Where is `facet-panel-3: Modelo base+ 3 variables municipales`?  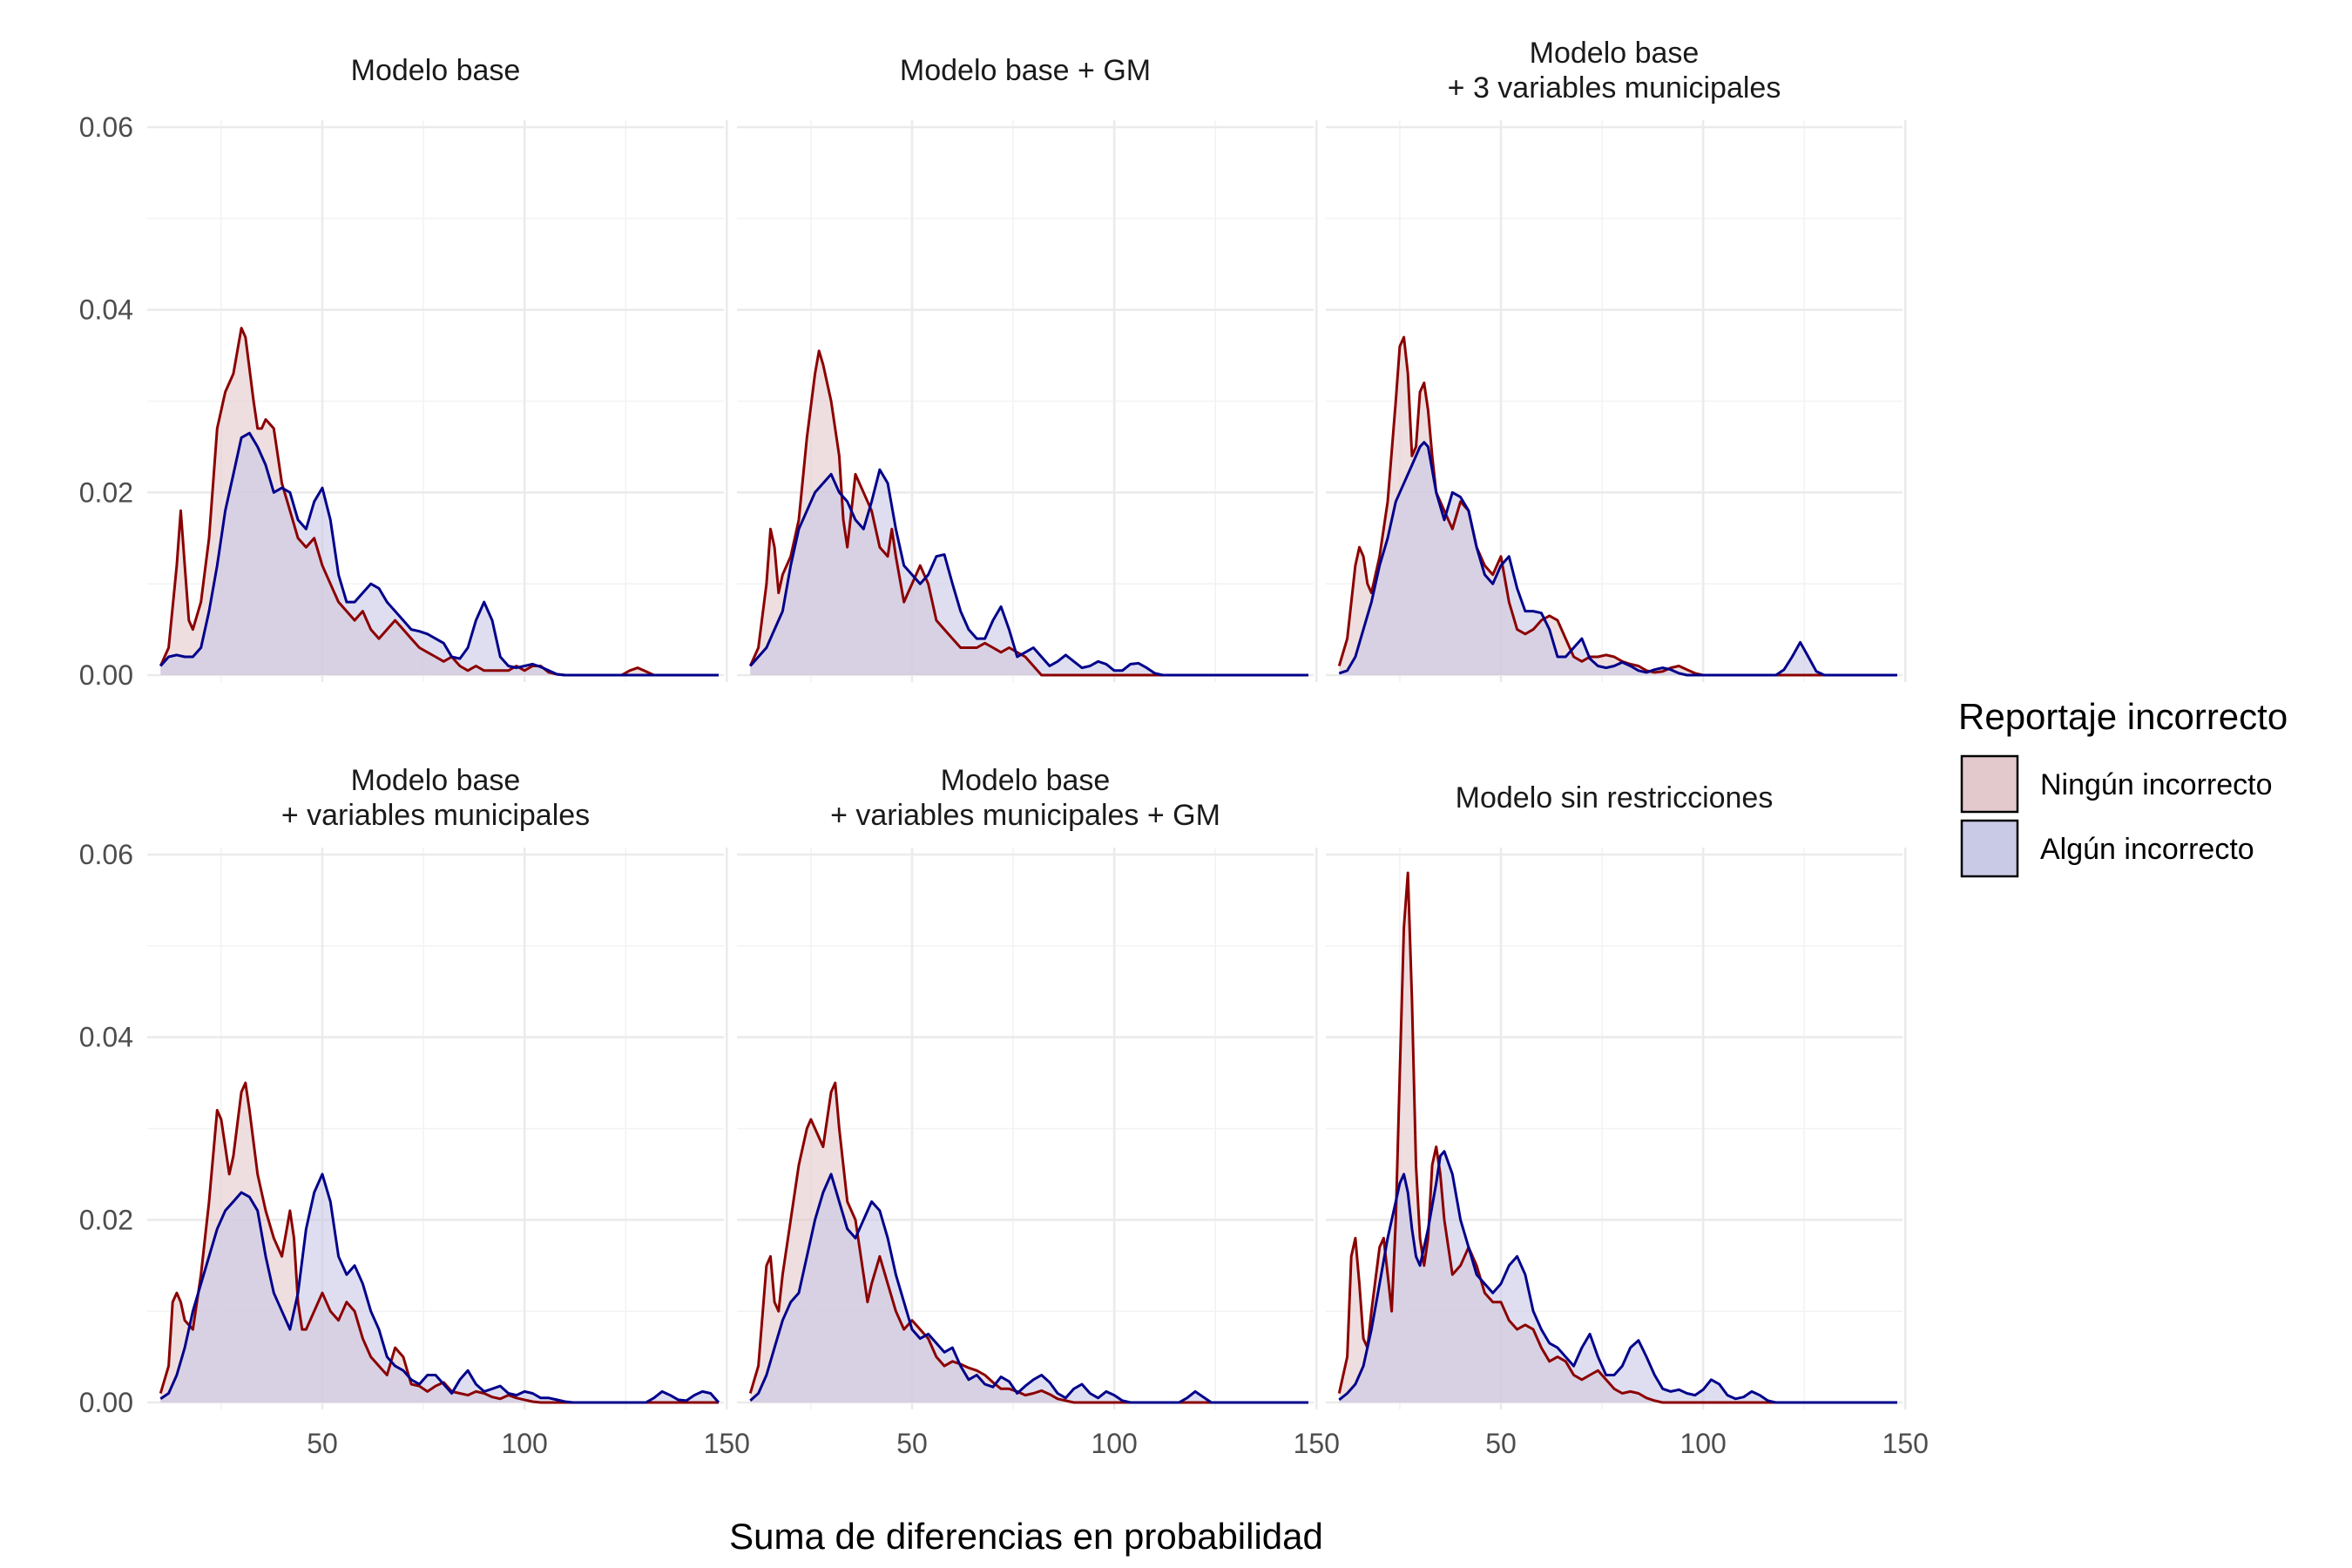 facet-panel-3: Modelo base+ 3 variables municipales is located at coordinates (1616, 359).